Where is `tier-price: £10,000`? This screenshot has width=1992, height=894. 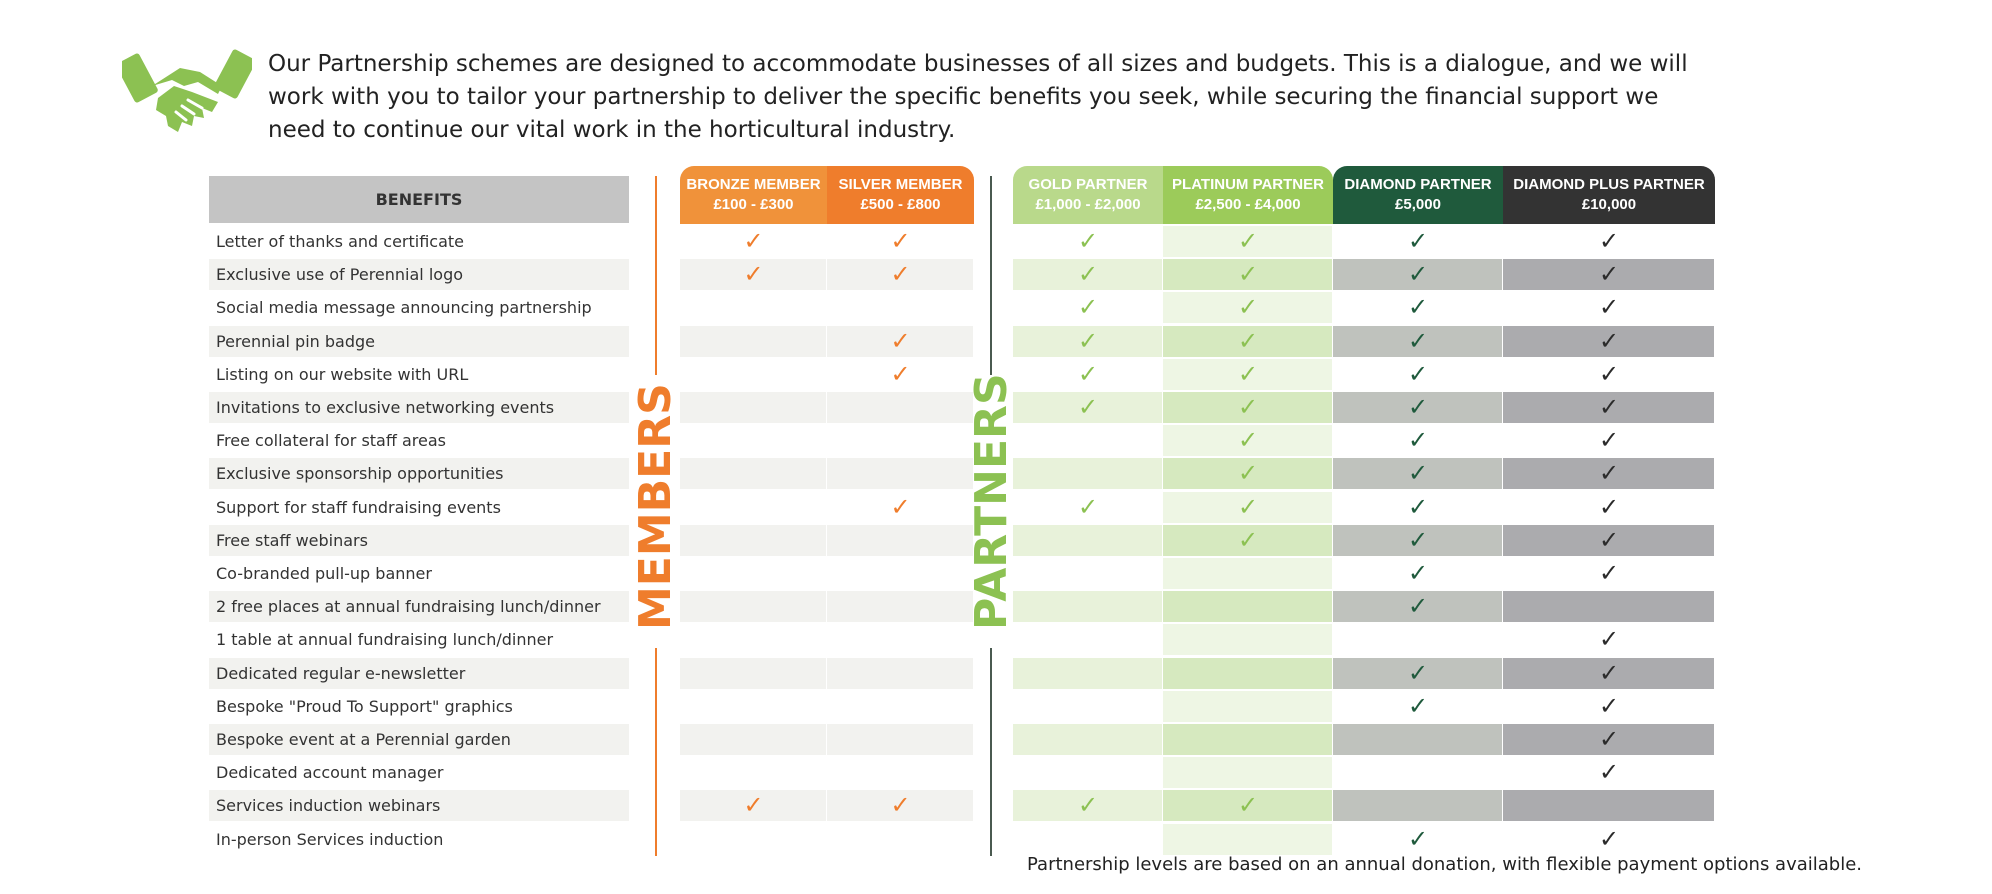 tier-price: £10,000 is located at coordinates (1609, 204).